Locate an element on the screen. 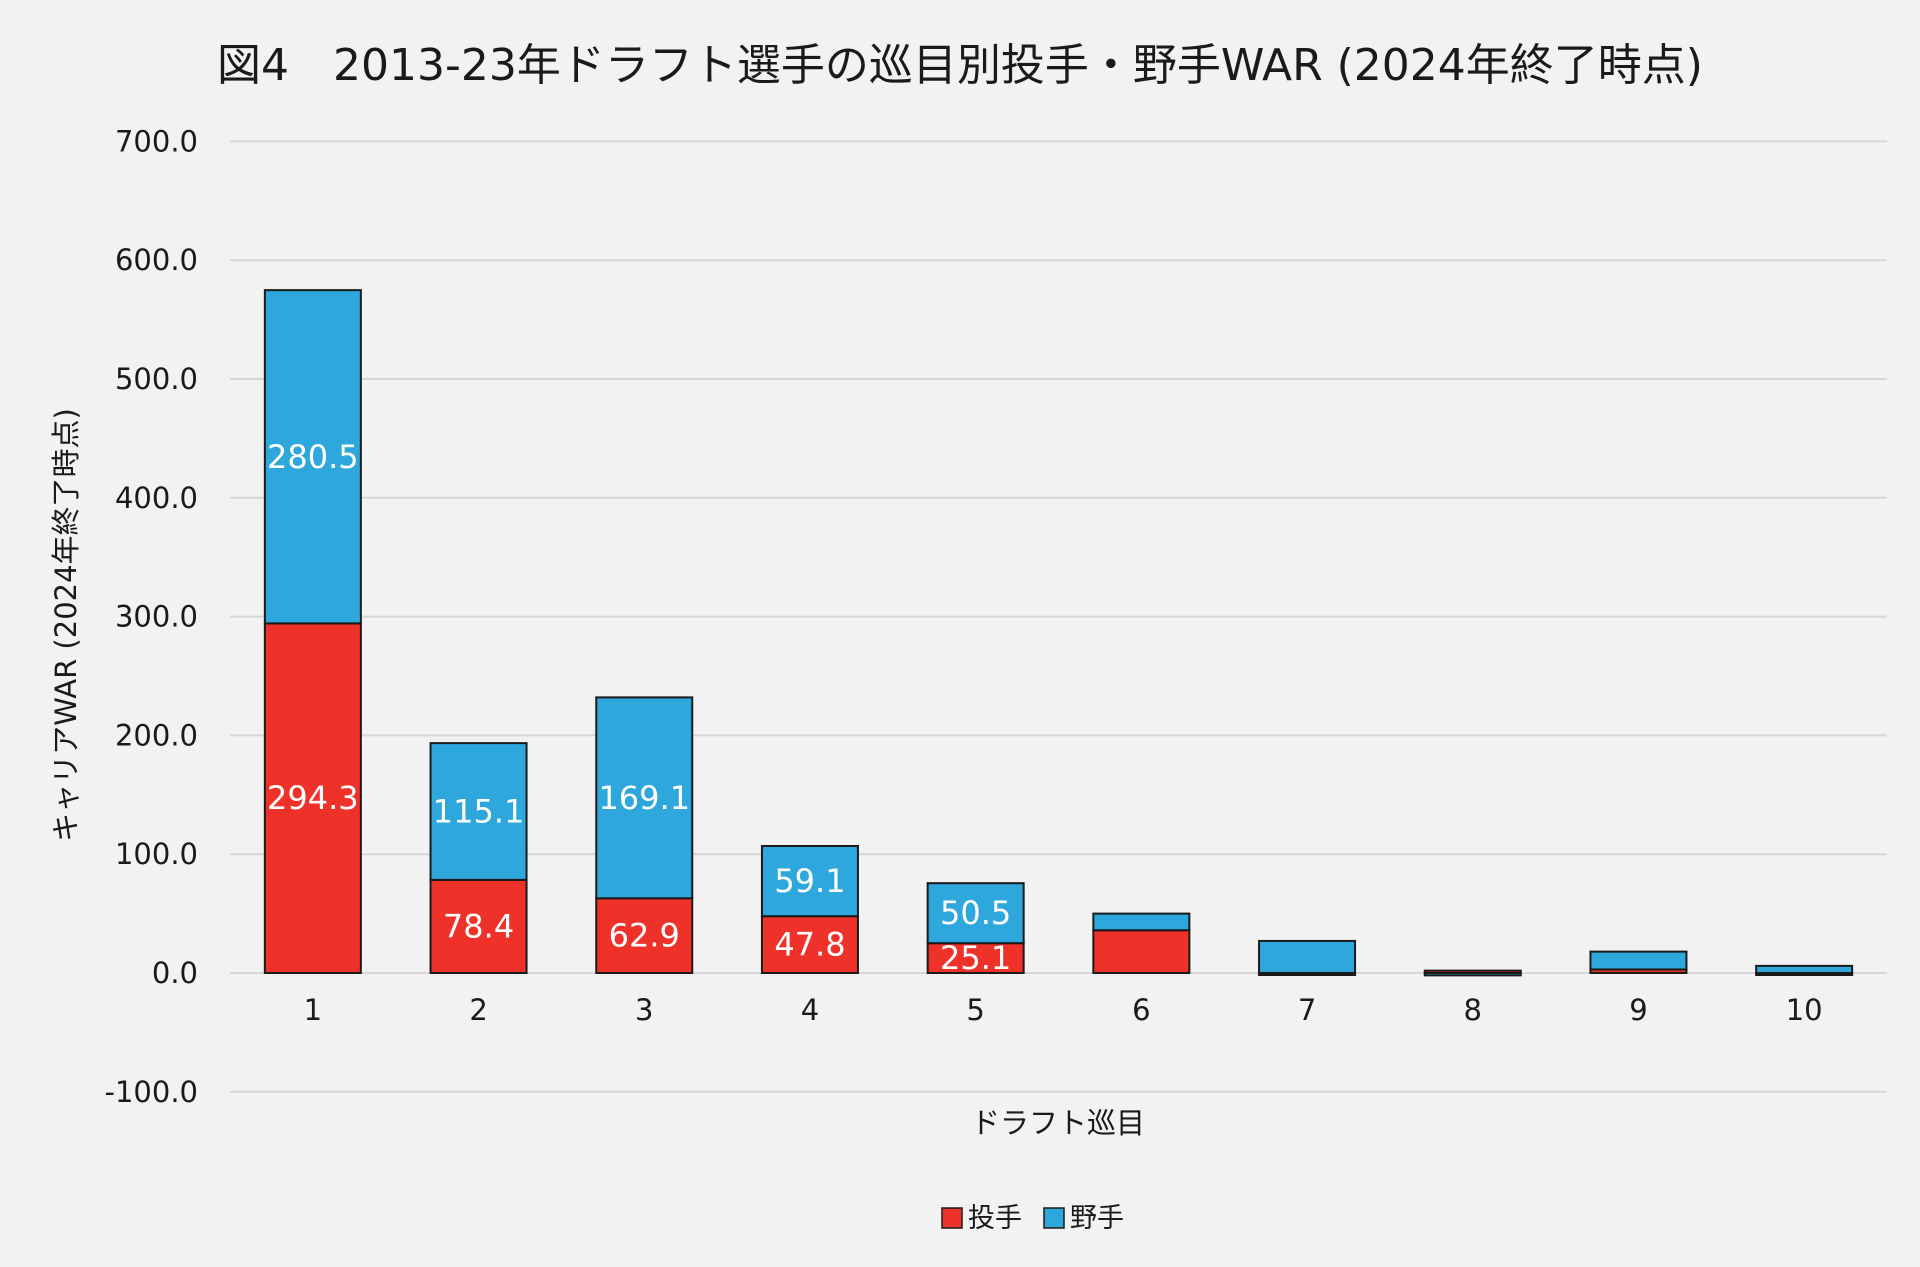 Image resolution: width=1920 pixels, height=1267 pixels. data-label: 294.3 is located at coordinates (313, 798).